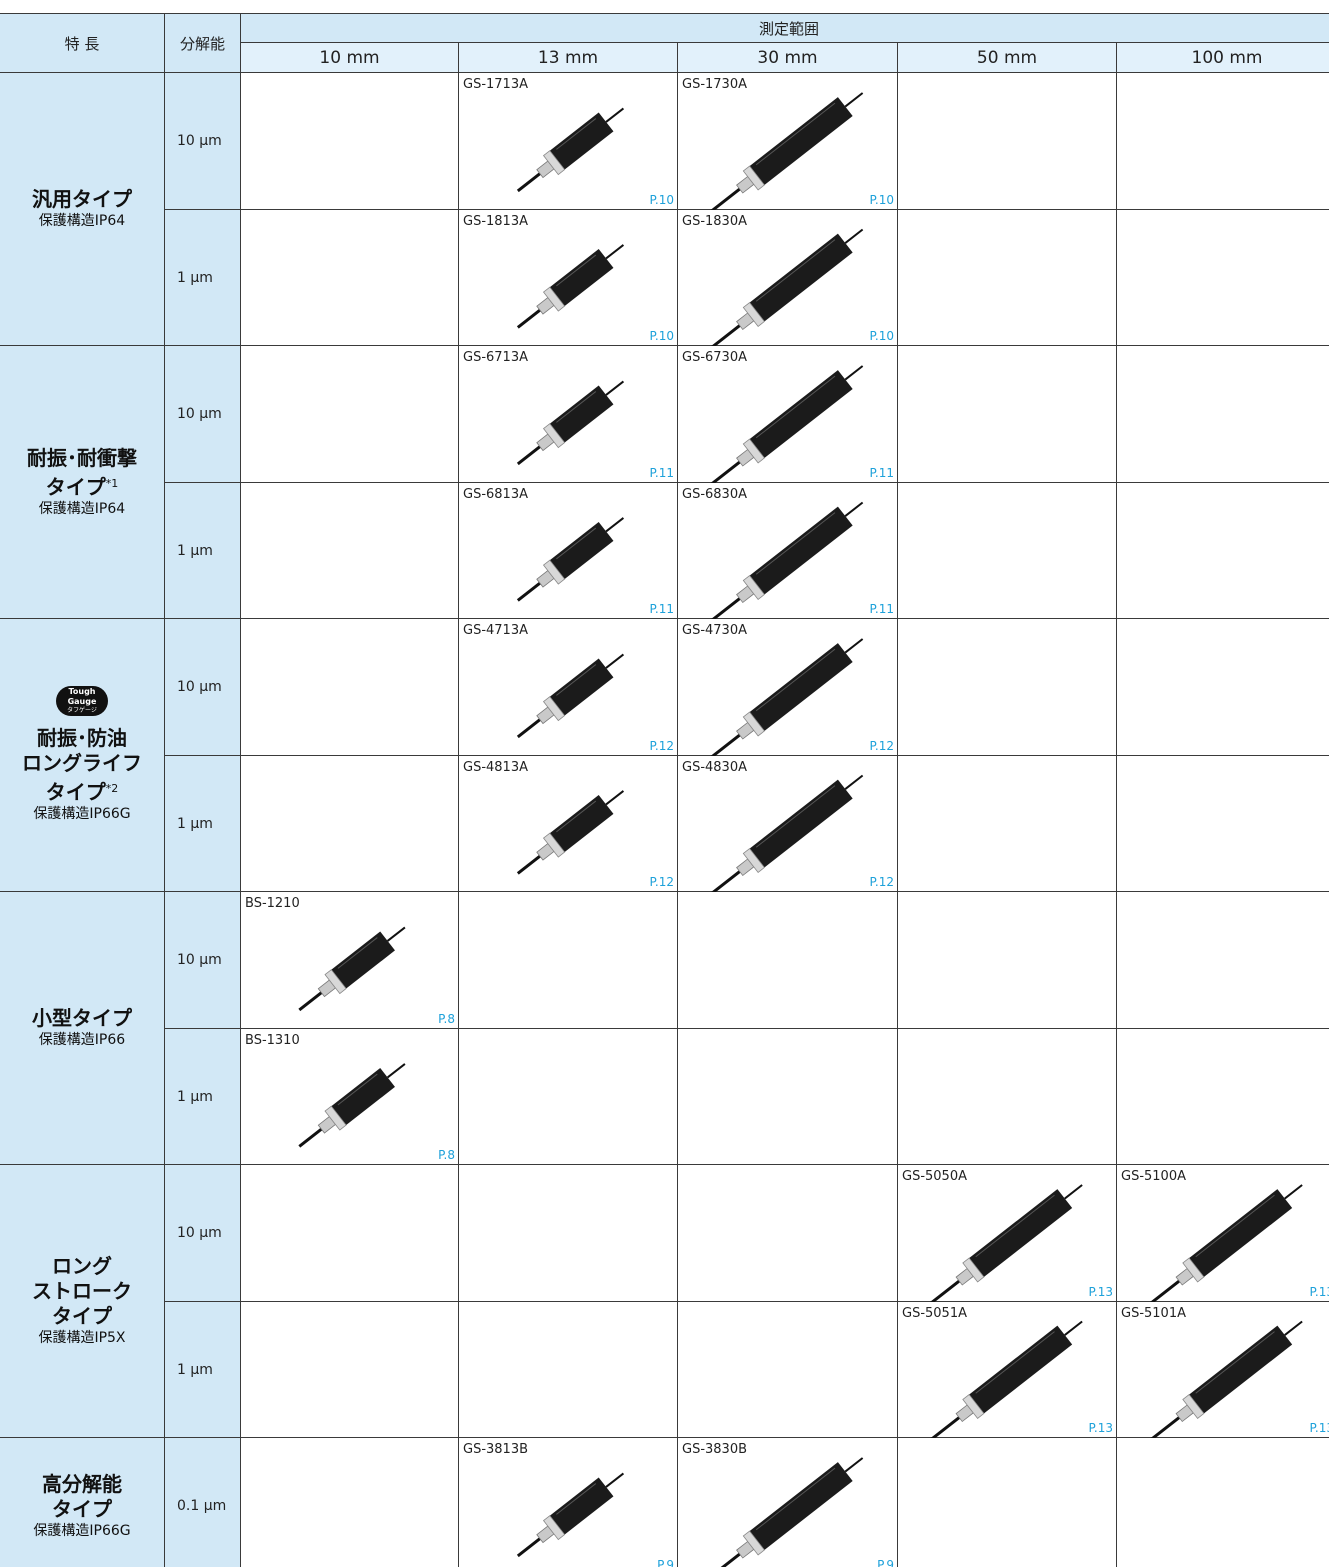 Image resolution: width=1329 pixels, height=1567 pixels. Describe the element at coordinates (715, 1449) in the screenshot. I see `model-name: GS-3830B` at that location.